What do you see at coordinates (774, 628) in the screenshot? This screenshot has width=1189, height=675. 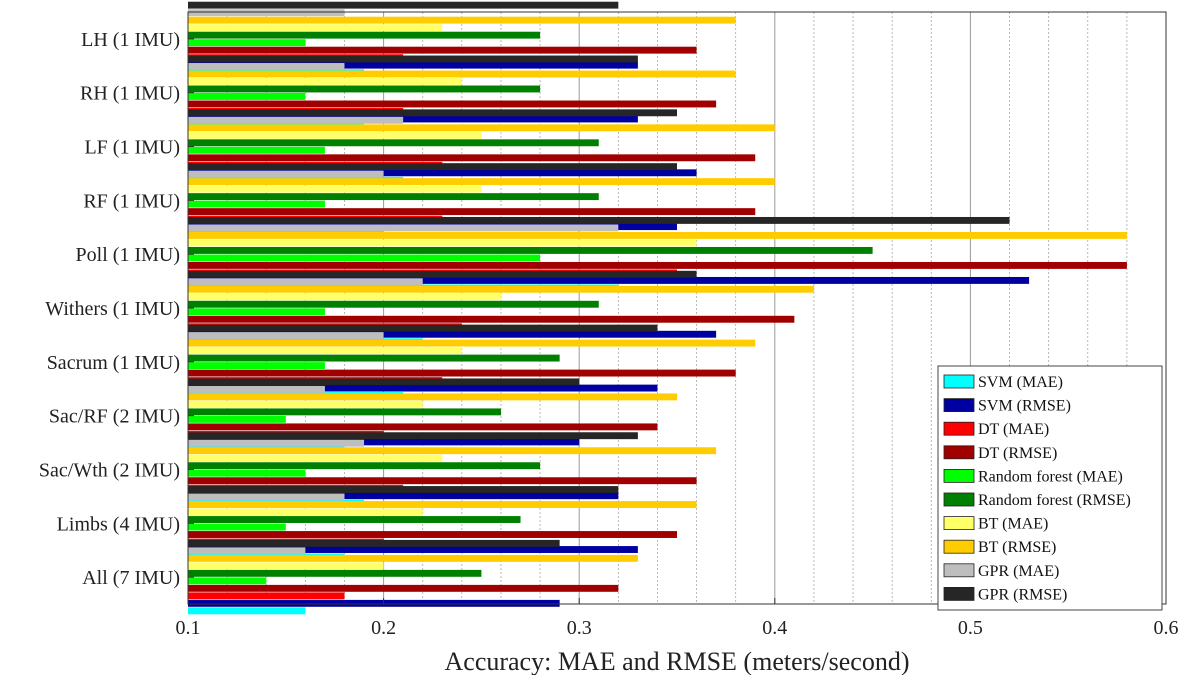 I see `x-tick-label: 0.4` at bounding box center [774, 628].